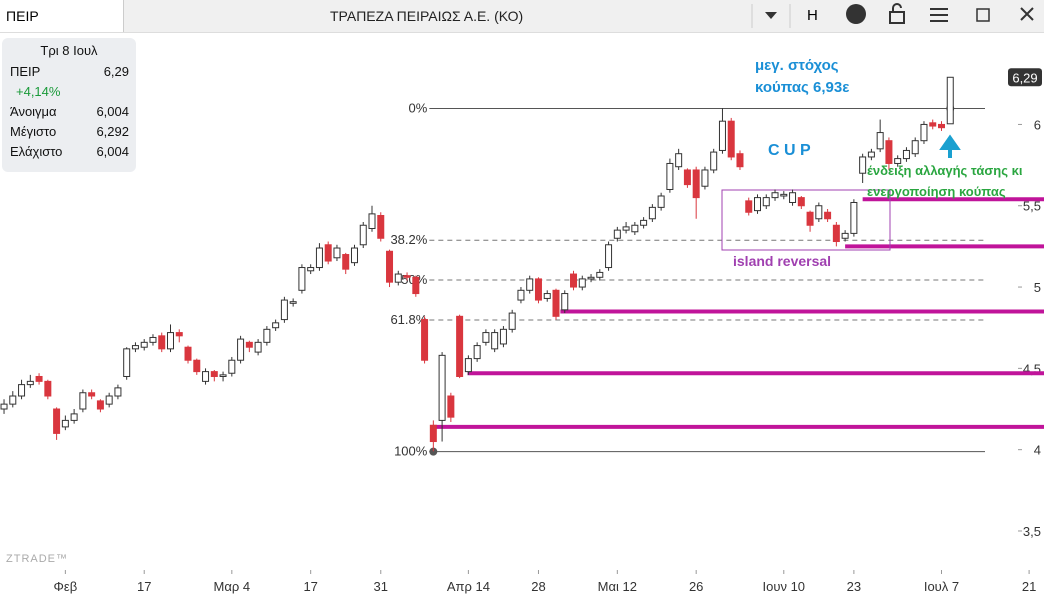  What do you see at coordinates (36, 151) in the screenshot?
I see `info-label: Ελάχιστο` at bounding box center [36, 151].